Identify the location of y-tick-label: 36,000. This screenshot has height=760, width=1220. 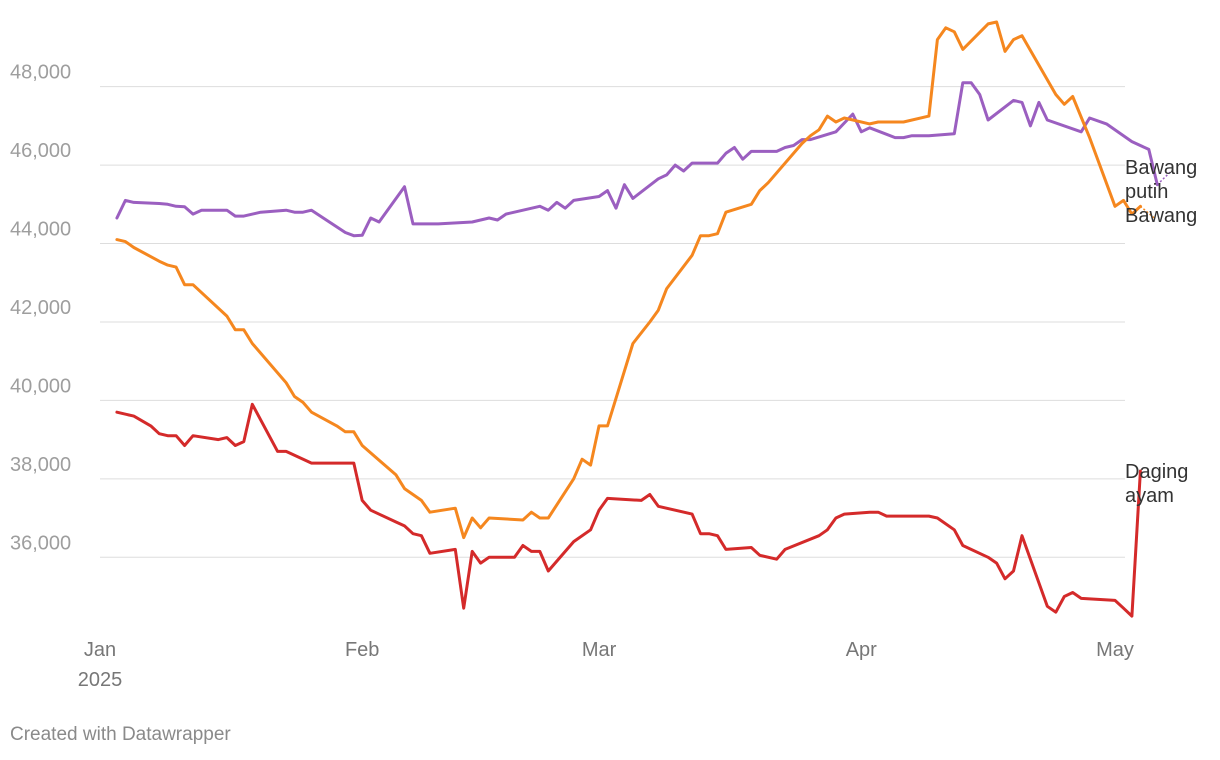
(40, 543).